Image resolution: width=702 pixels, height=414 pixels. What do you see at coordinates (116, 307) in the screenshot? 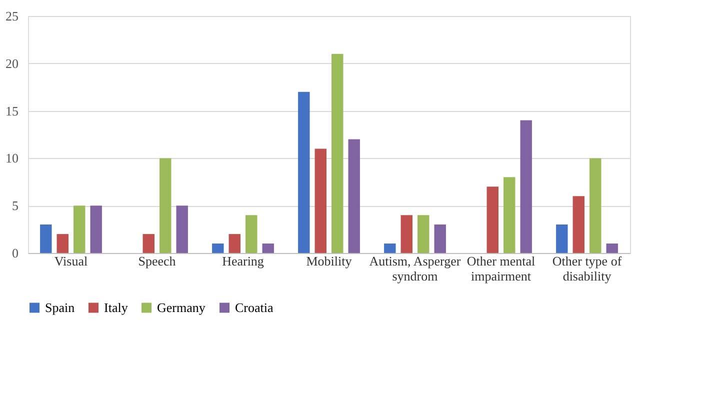
I see `legend-label: Italy` at bounding box center [116, 307].